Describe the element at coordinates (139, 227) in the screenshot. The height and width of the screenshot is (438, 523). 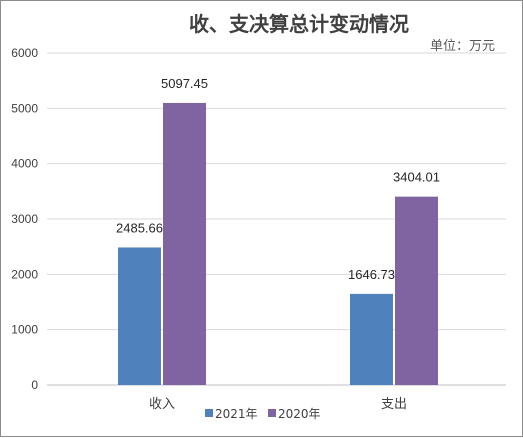
I see `data-label: 2485.66` at that location.